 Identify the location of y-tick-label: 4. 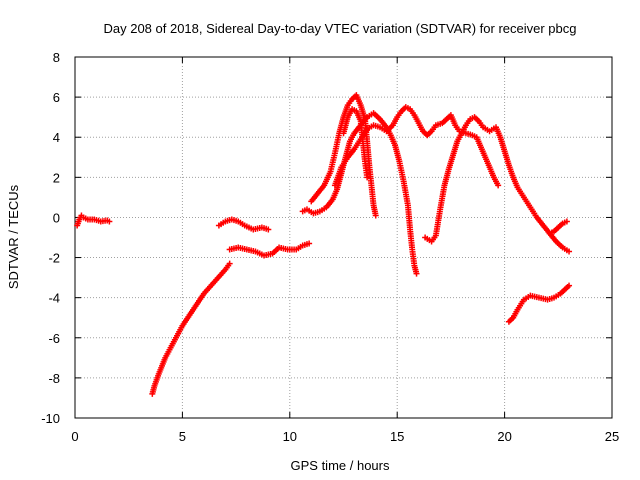
(56, 137).